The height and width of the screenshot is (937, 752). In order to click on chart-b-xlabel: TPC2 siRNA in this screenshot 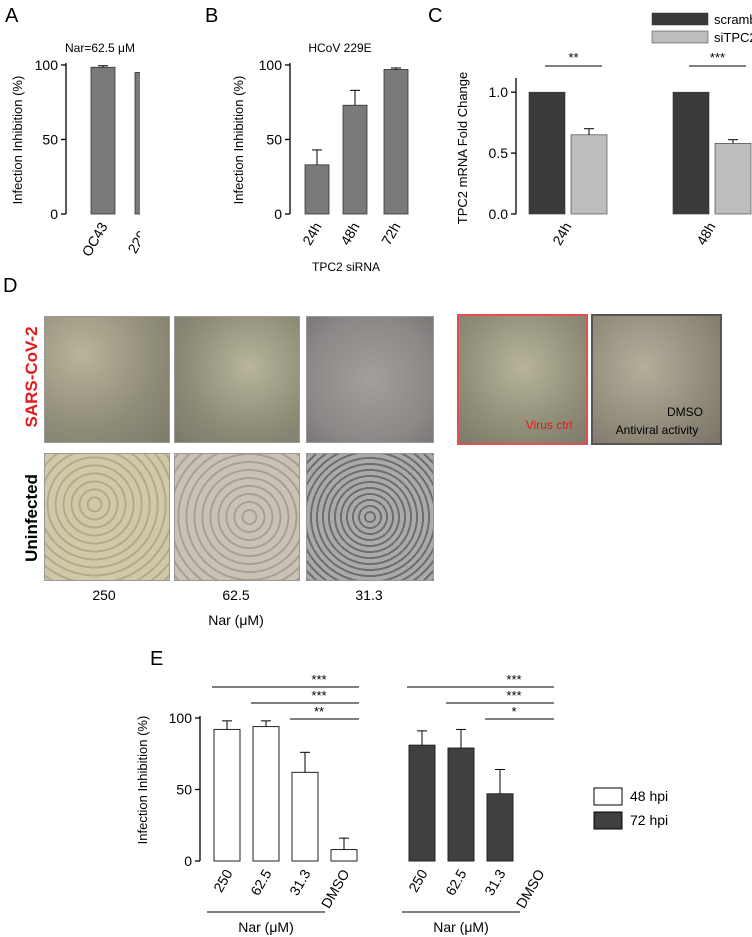, I will do `click(346, 267)`.